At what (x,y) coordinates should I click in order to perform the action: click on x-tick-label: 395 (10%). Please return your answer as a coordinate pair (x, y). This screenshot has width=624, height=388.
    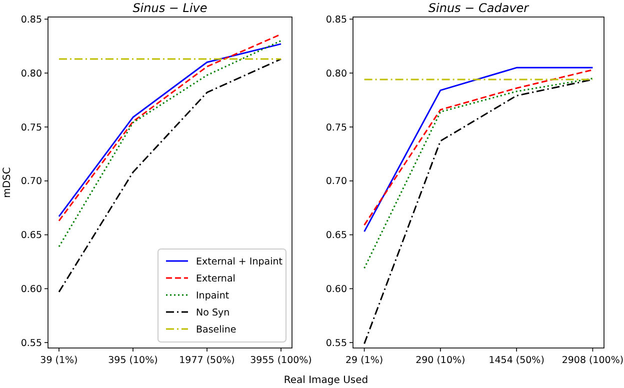
    Looking at the image, I should click on (133, 360).